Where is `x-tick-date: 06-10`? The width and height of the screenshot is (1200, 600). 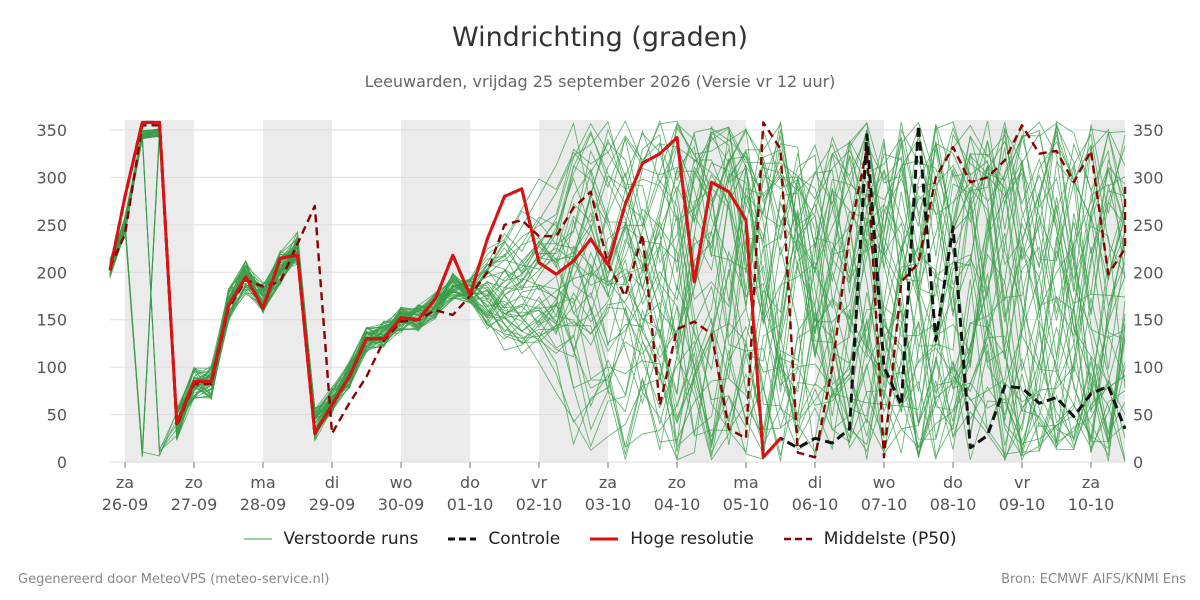
x-tick-date: 06-10 is located at coordinates (815, 504).